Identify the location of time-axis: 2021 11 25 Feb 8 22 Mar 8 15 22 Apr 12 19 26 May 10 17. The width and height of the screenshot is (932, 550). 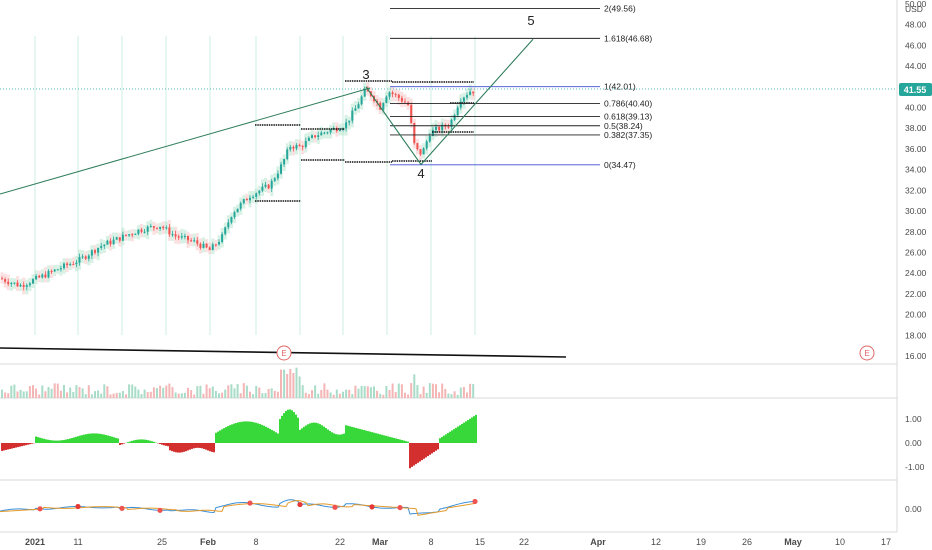
(458, 542).